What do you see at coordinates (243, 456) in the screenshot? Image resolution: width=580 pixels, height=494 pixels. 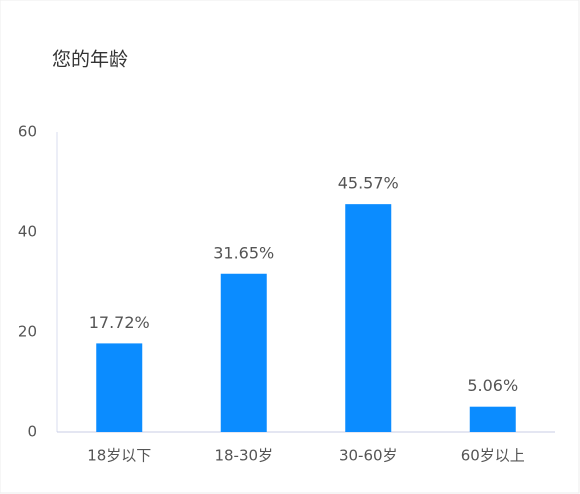 I see `x-tick-label: 18-30岁` at bounding box center [243, 456].